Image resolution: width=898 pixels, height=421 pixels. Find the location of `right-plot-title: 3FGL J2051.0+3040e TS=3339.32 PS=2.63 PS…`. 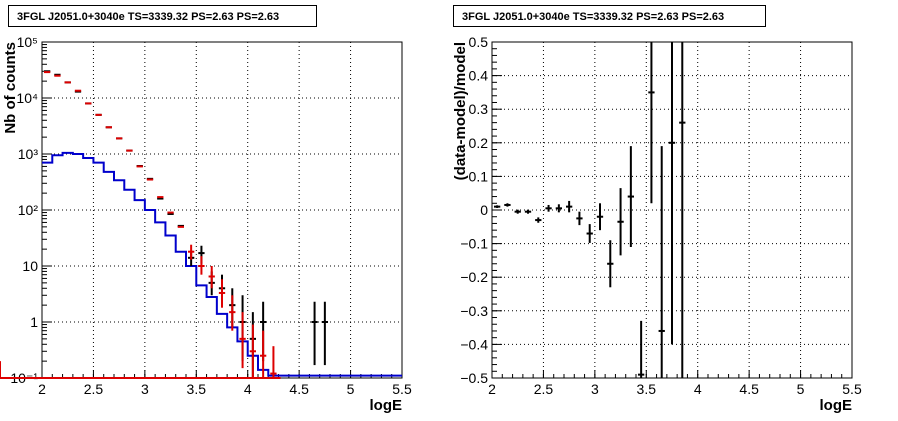

right-plot-title: 3FGL J2051.0+3040e TS=3339.32 PS=2.63 PS… is located at coordinates (609, 16).